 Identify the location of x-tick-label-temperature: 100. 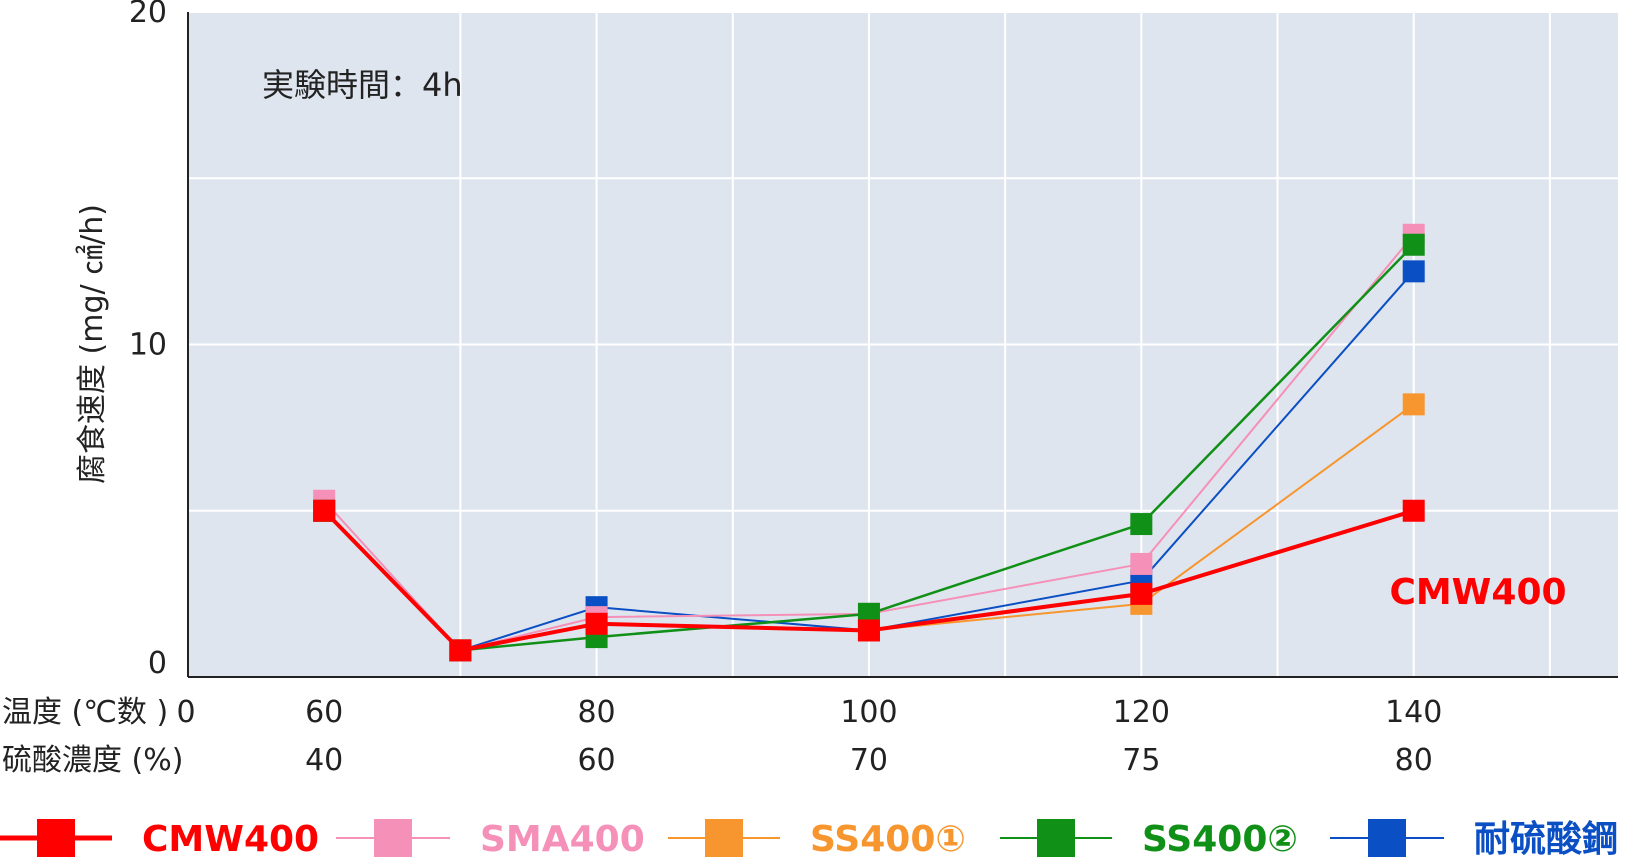
(868, 712).